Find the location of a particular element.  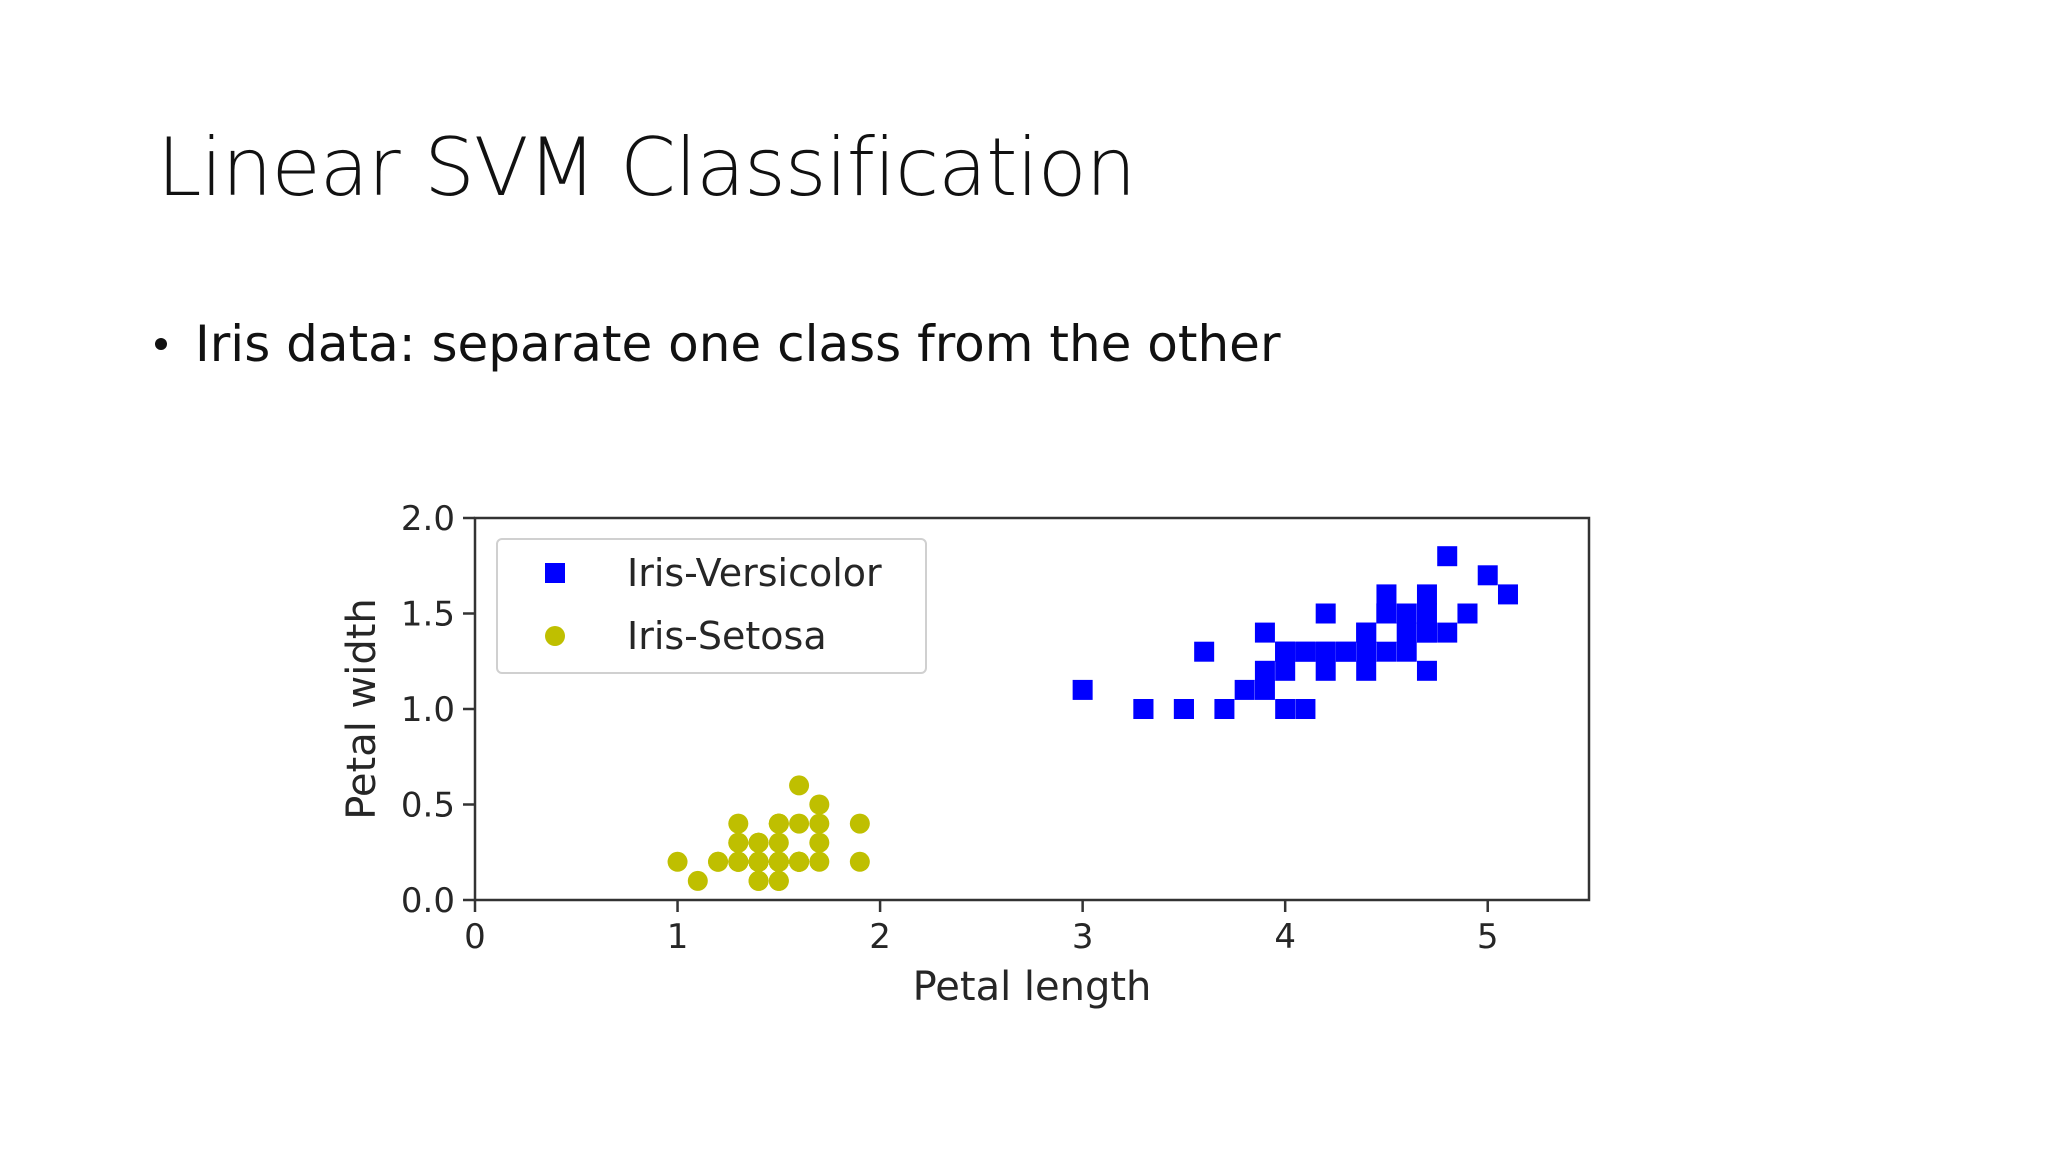

legend-versicolor-marker is located at coordinates (555, 573).